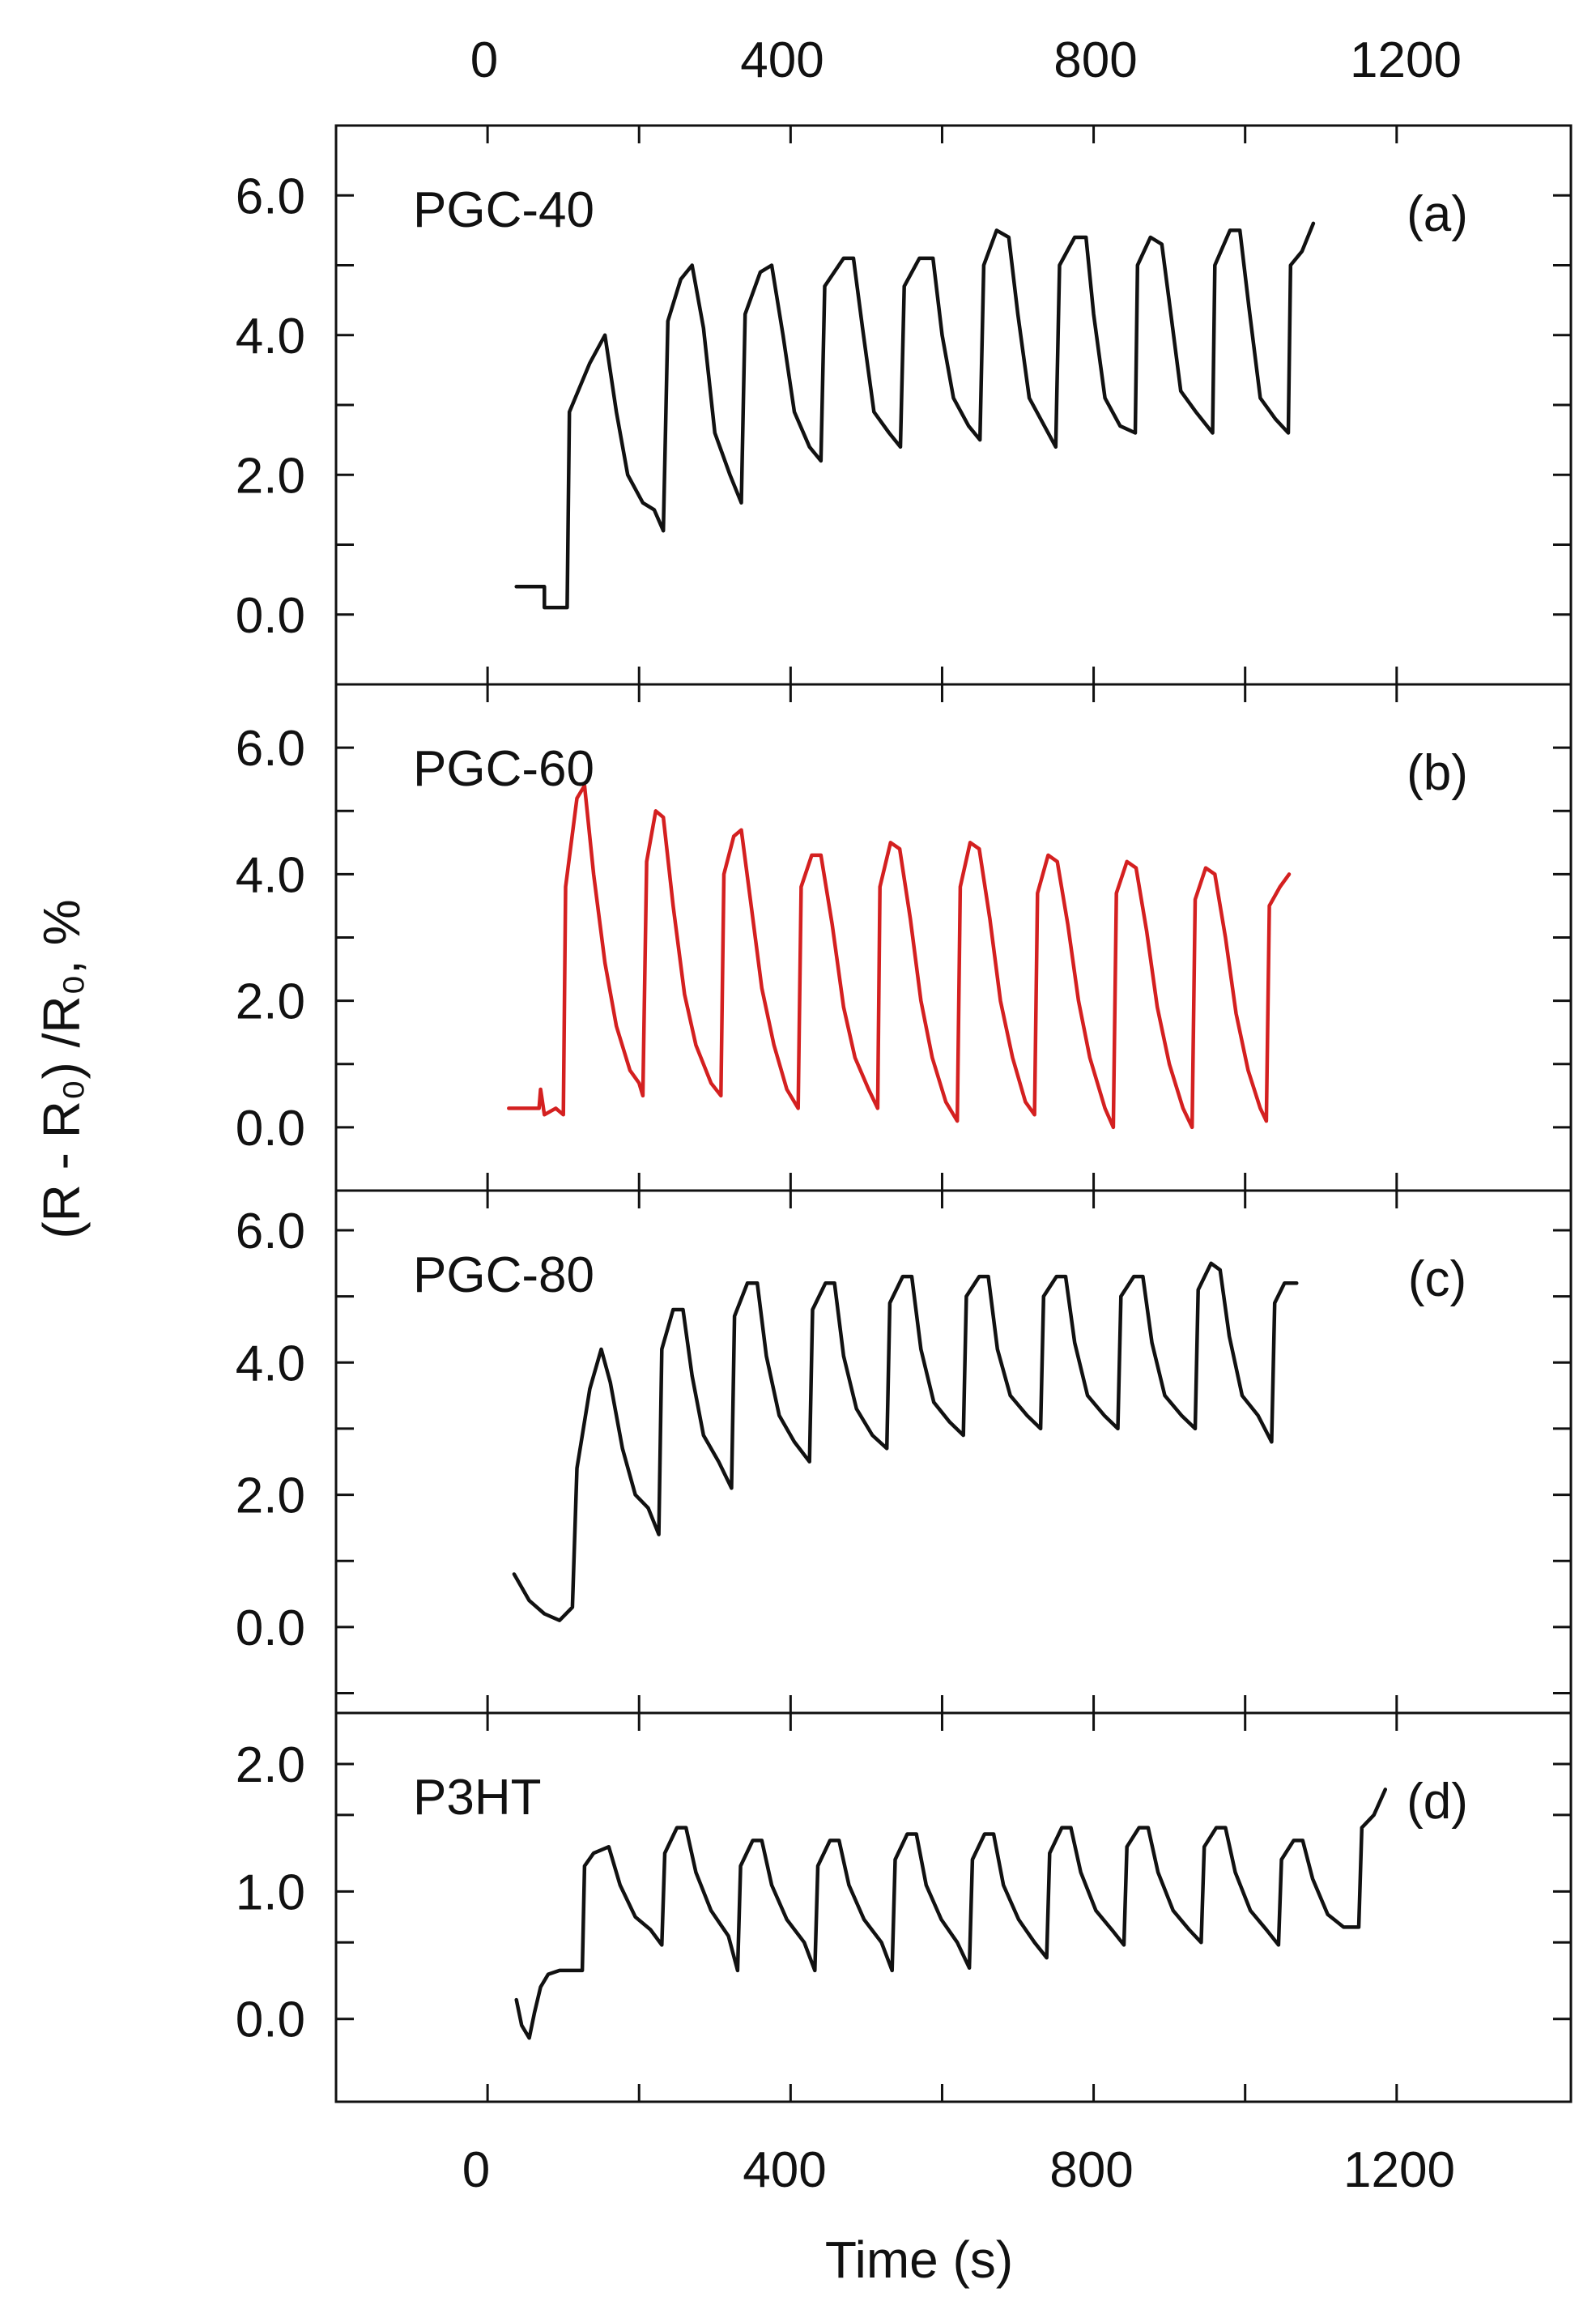 This screenshot has width=1596, height=2318. Describe the element at coordinates (270, 1892) in the screenshot. I see `y-axis-tick-label: 1.0` at that location.